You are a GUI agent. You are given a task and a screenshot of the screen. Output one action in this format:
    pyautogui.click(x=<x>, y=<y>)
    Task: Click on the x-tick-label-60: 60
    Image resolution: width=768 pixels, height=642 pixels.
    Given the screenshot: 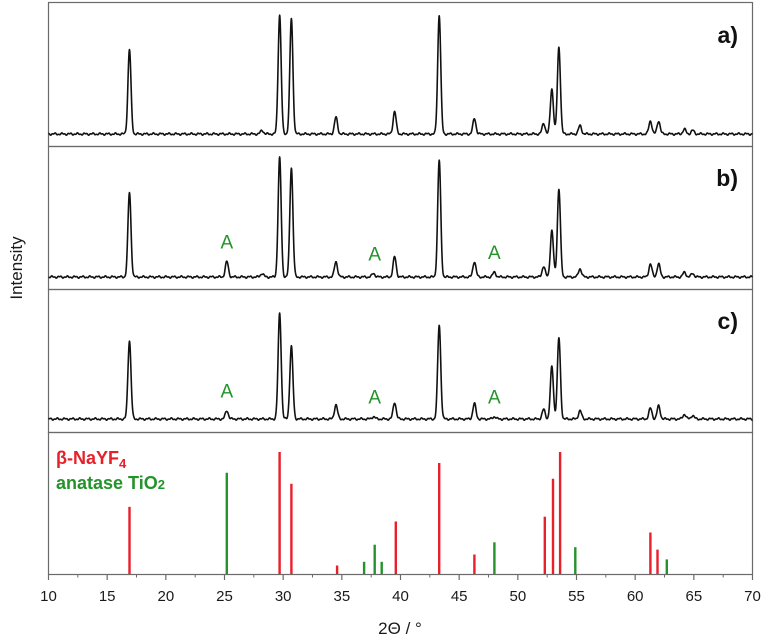 What is the action you would take?
    pyautogui.click(x=635, y=596)
    